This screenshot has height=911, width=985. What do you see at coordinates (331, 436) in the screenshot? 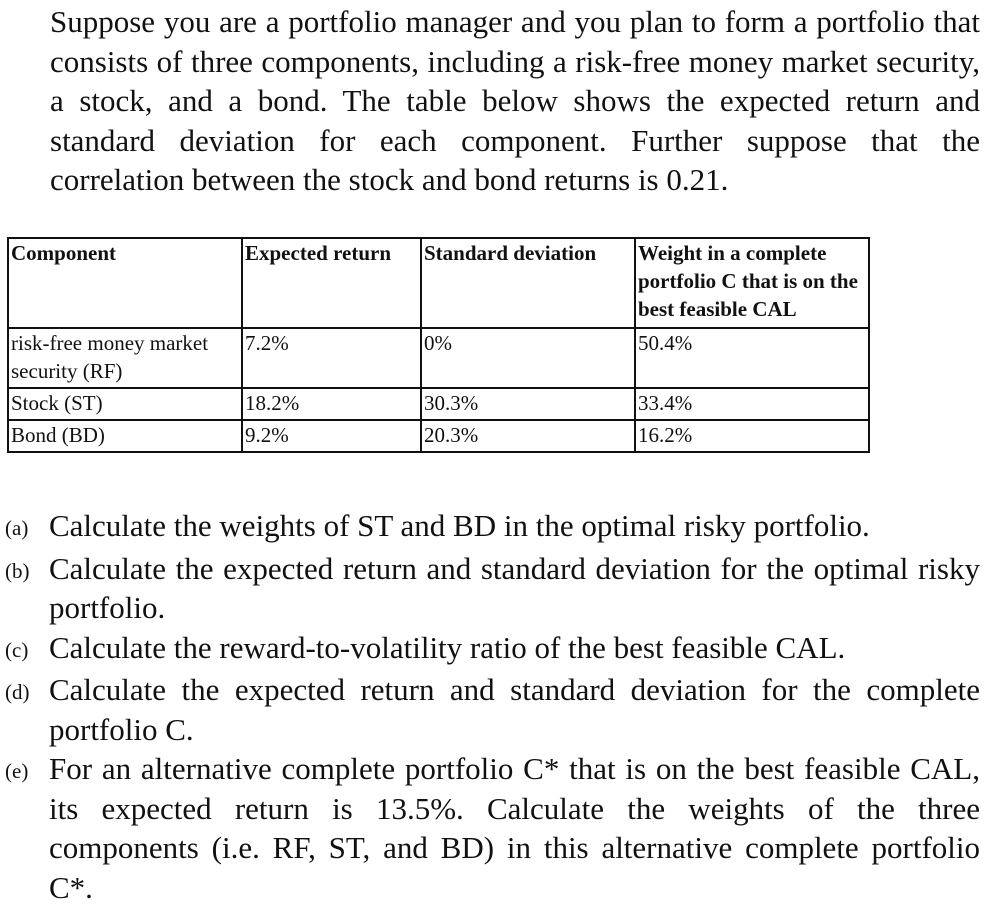
I see `cell-expected-return: 9.2%` at bounding box center [331, 436].